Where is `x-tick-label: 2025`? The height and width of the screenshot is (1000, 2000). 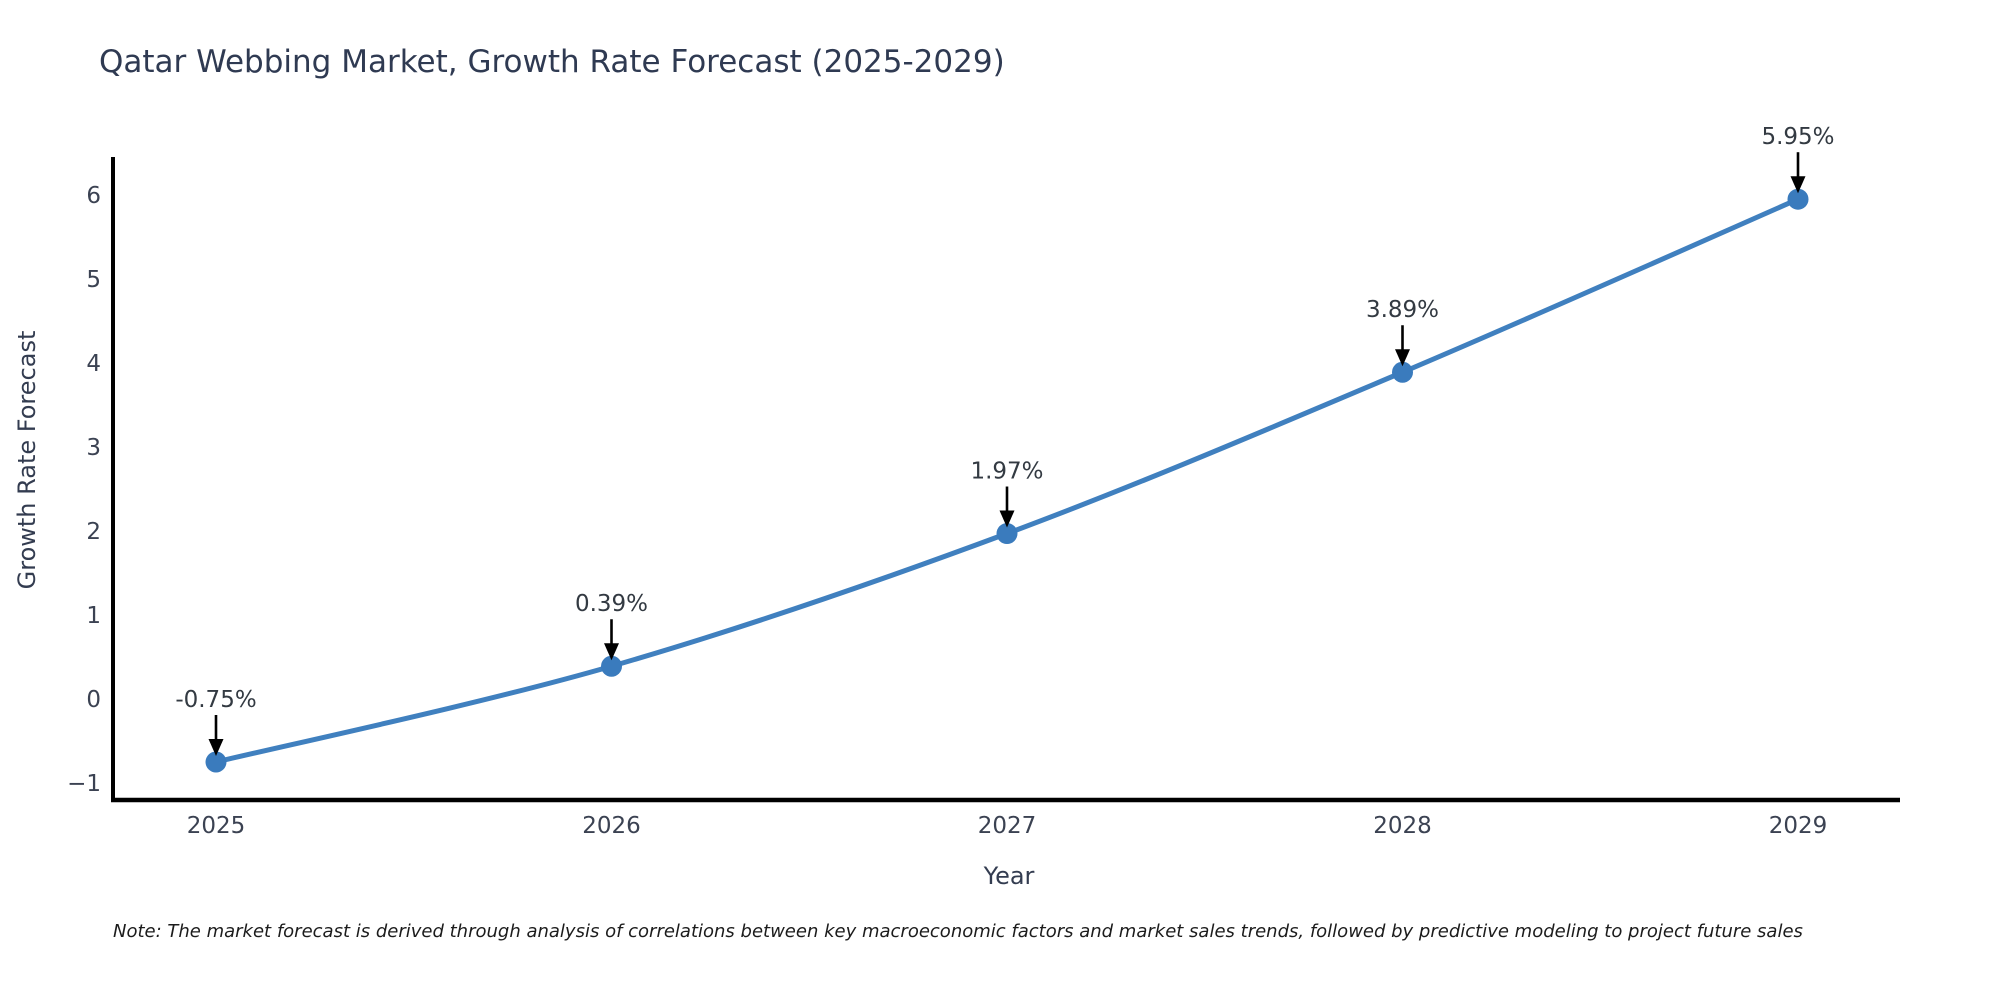 x-tick-label: 2025 is located at coordinates (216, 826).